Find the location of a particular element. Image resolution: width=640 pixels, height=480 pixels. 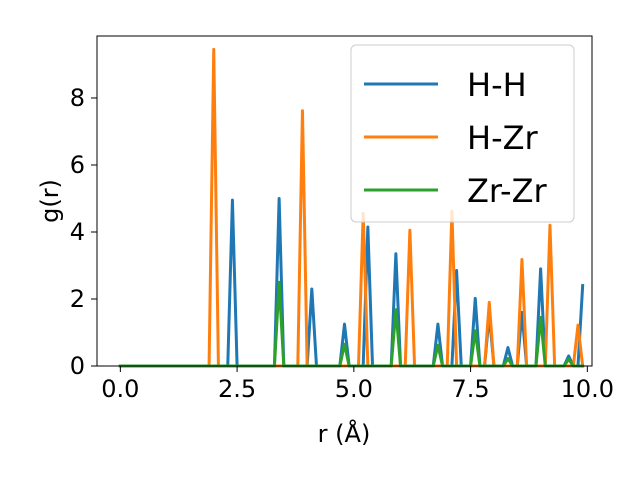

y-axis-title: g(r) is located at coordinates (50, 201).